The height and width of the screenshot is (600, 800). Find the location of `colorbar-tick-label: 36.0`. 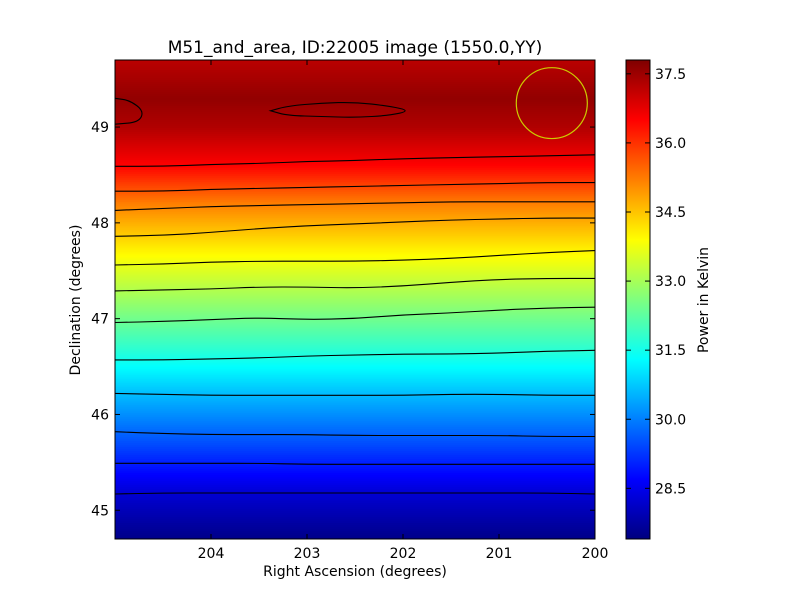

colorbar-tick-label: 36.0 is located at coordinates (670, 144).